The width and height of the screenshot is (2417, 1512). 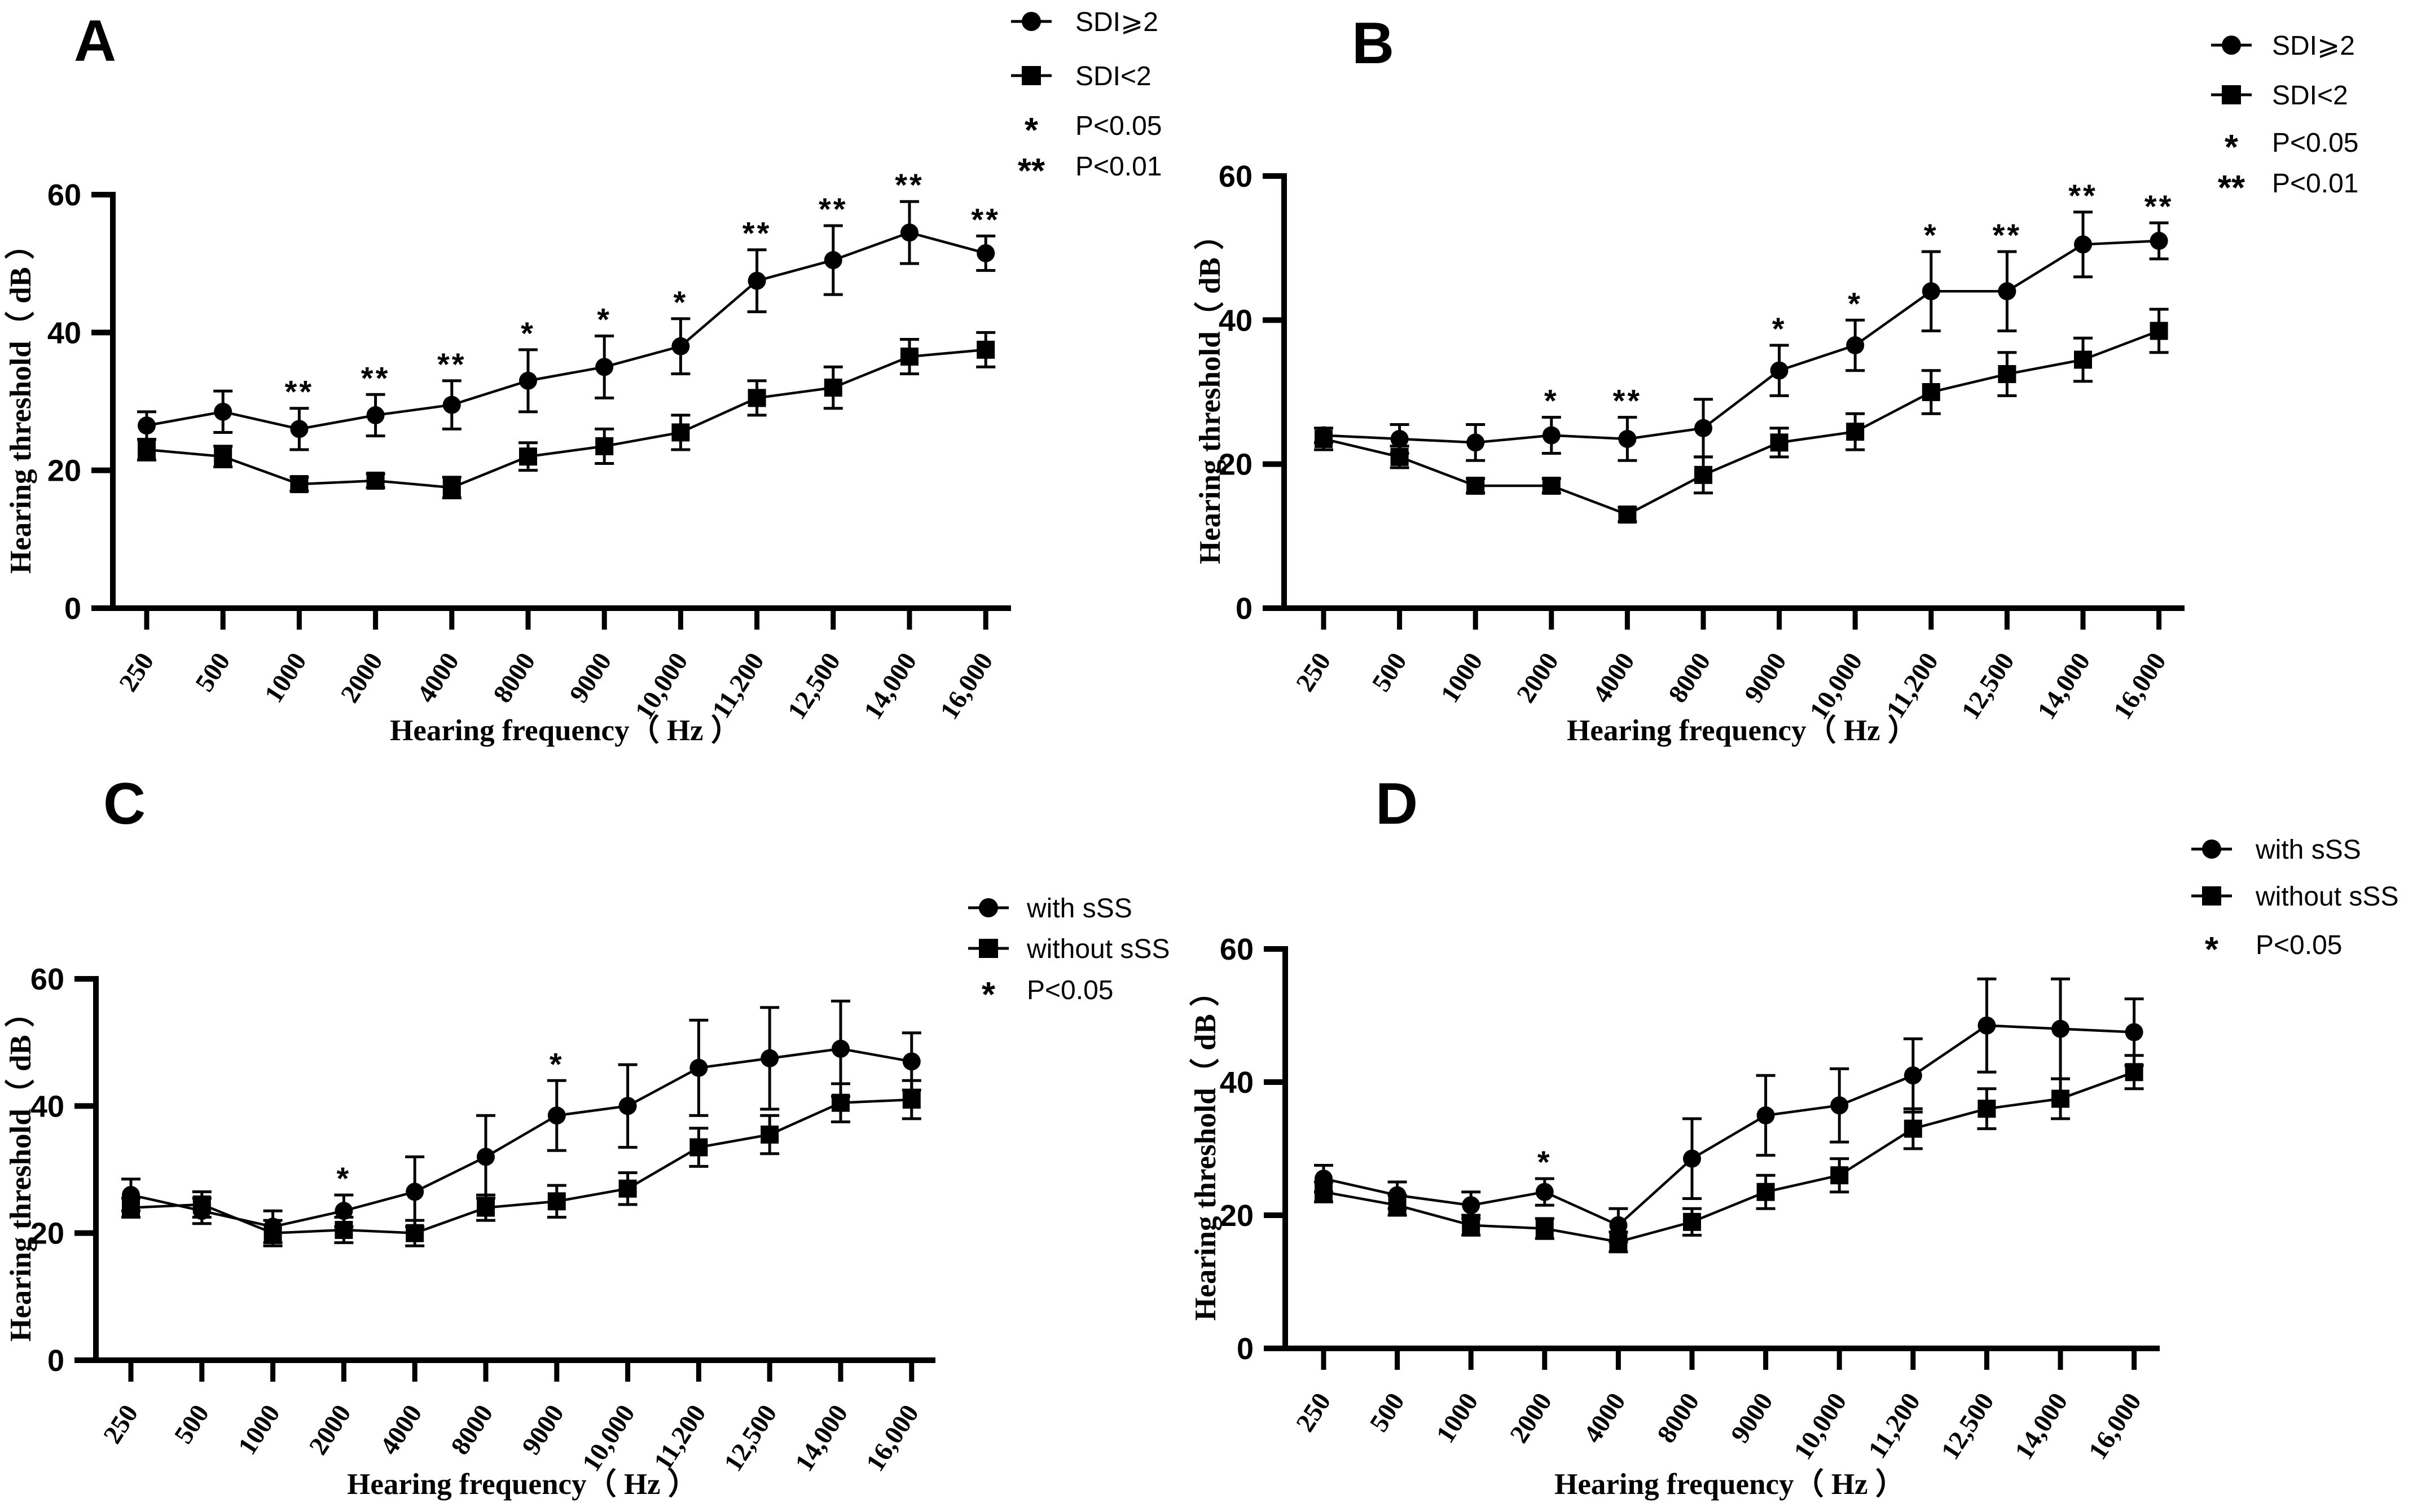 What do you see at coordinates (286, 678) in the screenshot?
I see `x-tick-label: 1000` at bounding box center [286, 678].